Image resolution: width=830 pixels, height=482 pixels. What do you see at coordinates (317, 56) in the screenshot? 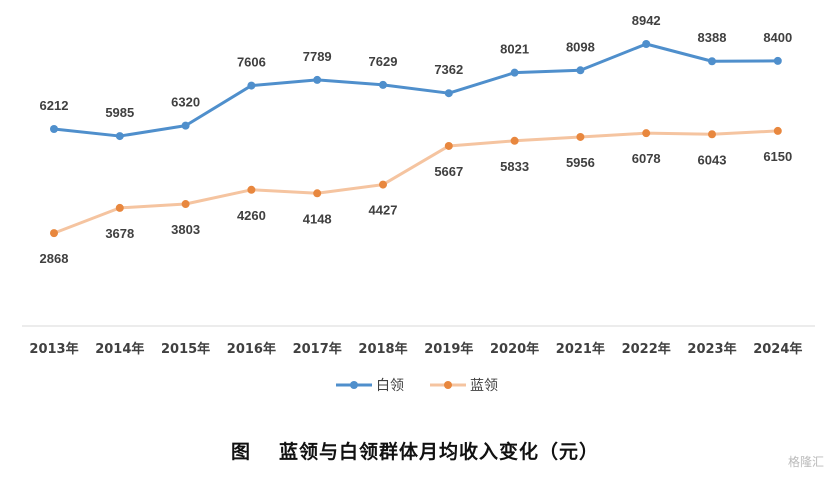
I see `data-label: 7789` at bounding box center [317, 56].